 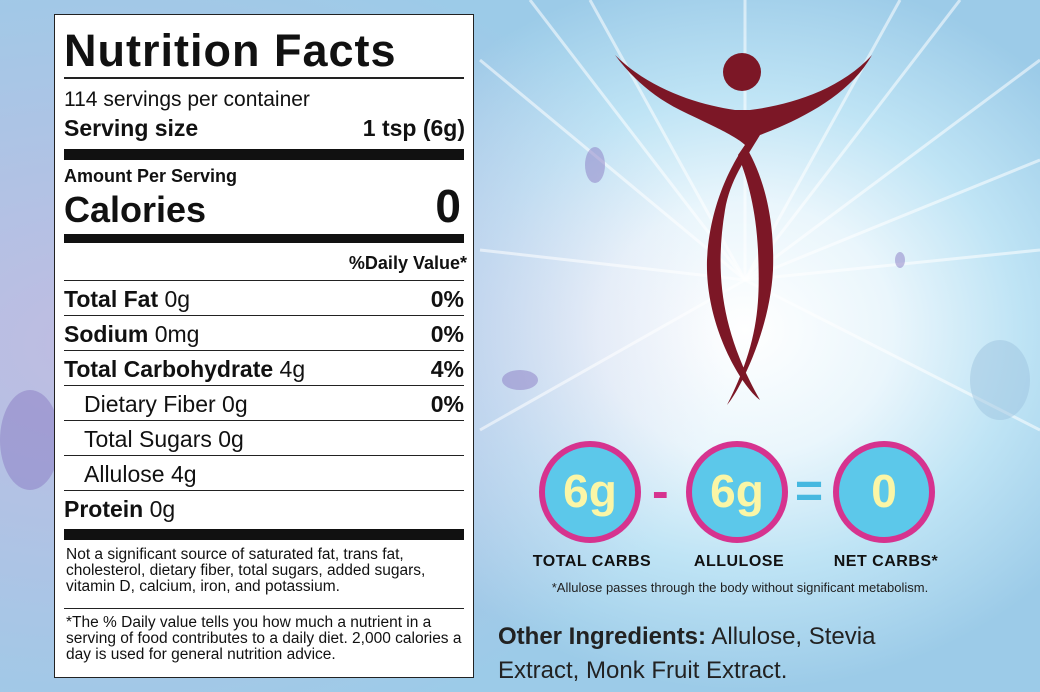 I want to click on equation-circles, so click(x=737, y=492).